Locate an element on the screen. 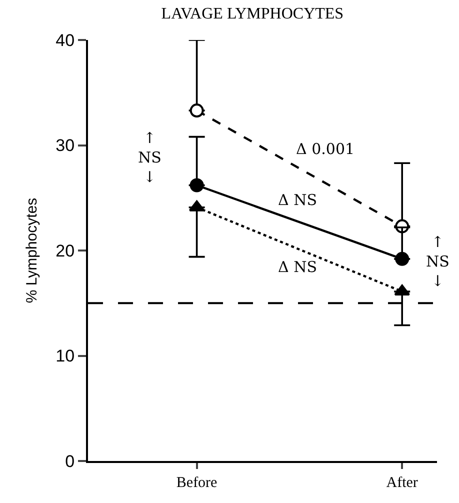 Image resolution: width=459 pixels, height=503 pixels. x-tick-label: After is located at coordinates (402, 483).